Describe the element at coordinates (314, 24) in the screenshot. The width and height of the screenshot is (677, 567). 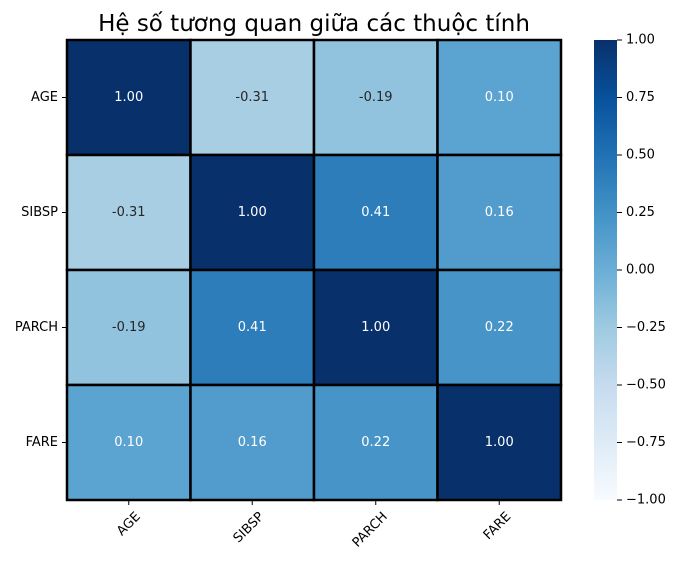
I see `chart-title: Hệ số tương quan giữa các thuộc tính` at that location.